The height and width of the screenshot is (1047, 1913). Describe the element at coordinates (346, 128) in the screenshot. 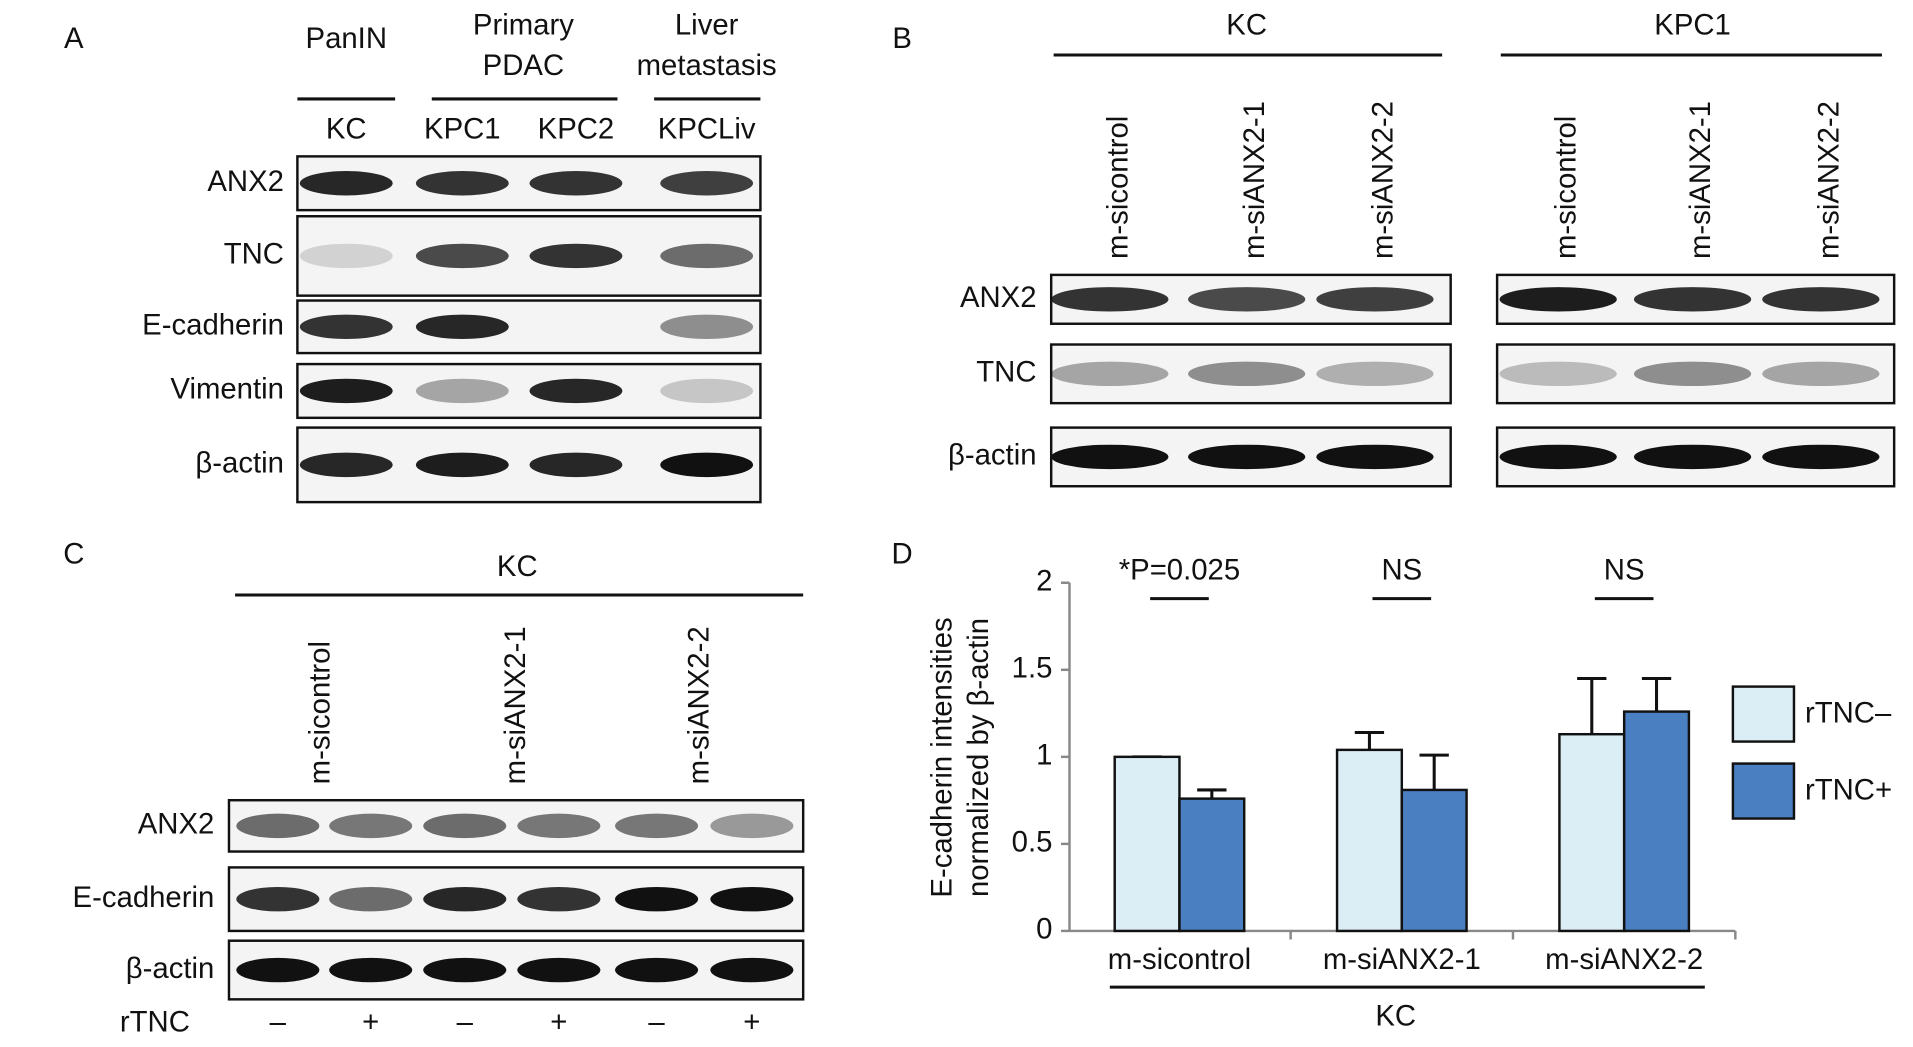

I see `lane-label: KC` at that location.